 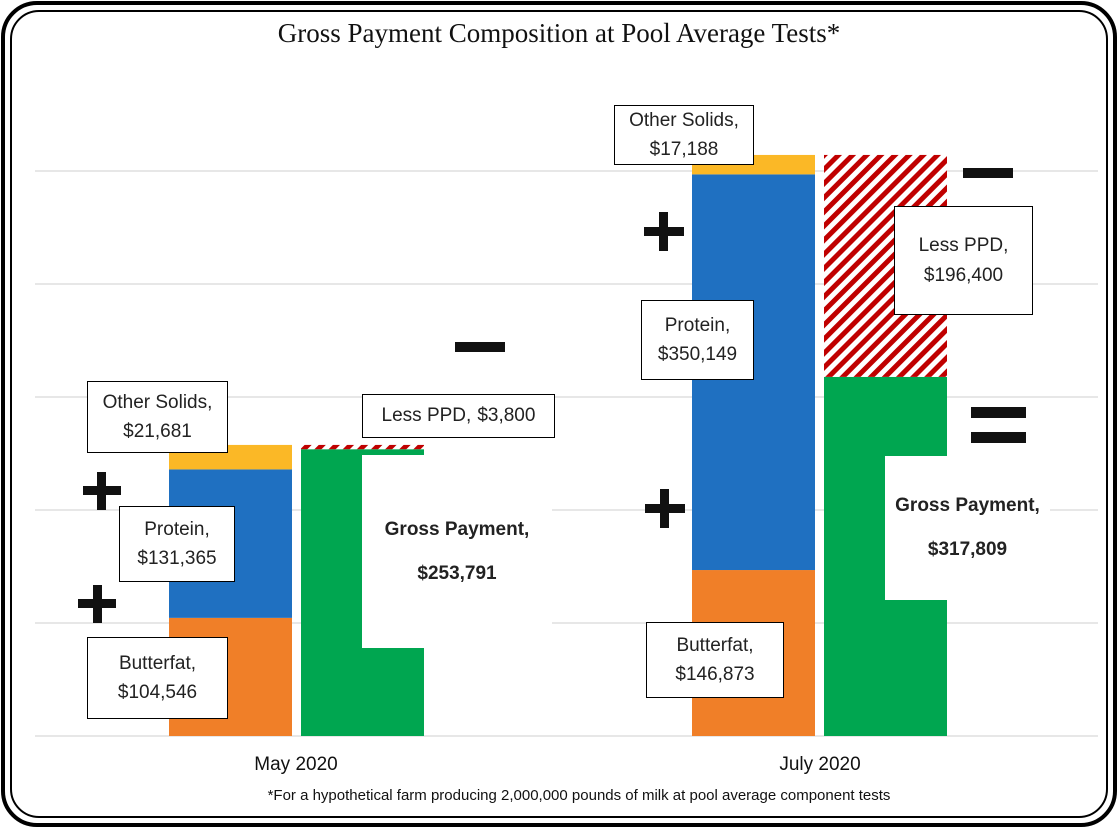 I want to click on data-label: Protein, $350,149, so click(x=697, y=340).